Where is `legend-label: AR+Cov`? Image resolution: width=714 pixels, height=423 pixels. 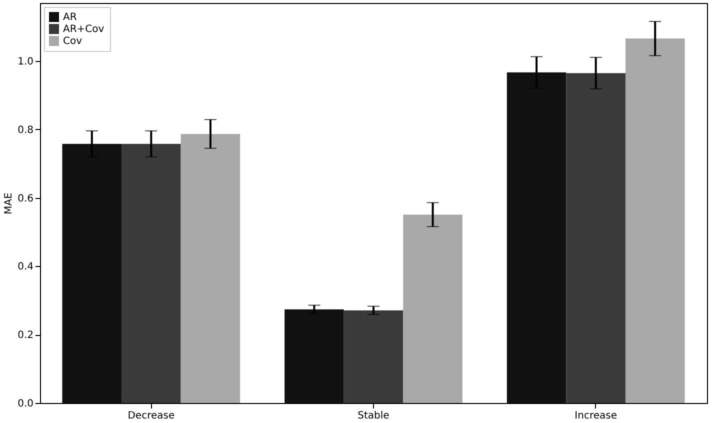 legend-label: AR+Cov is located at coordinates (83, 29).